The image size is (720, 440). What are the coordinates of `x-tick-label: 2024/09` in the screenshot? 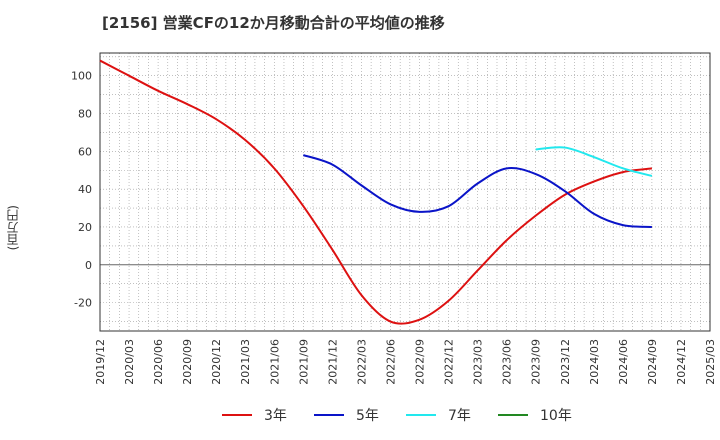 It's located at (652, 362).